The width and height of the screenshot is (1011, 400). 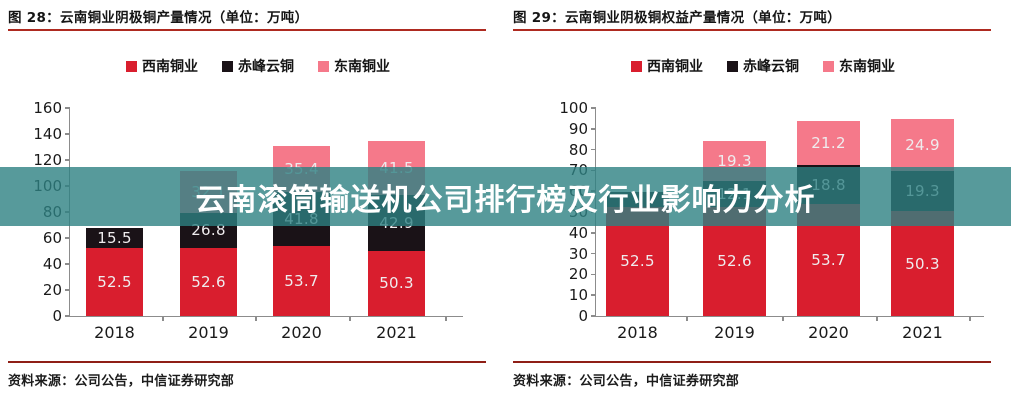 I want to click on bar-value-label: 21.2, so click(x=828, y=143).